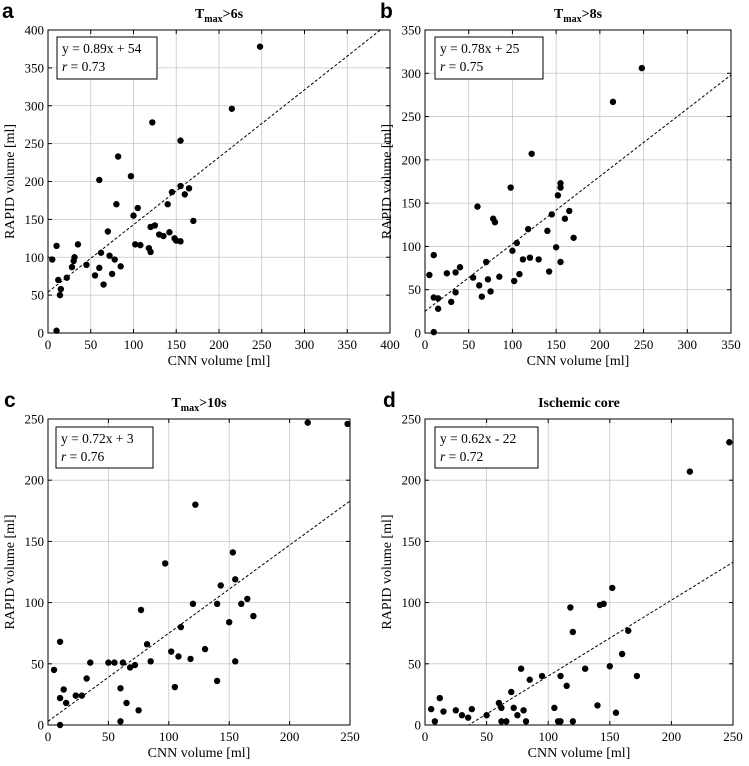 This screenshot has height=766, width=749. What do you see at coordinates (10, 400) in the screenshot?
I see `panel-label-c: c` at bounding box center [10, 400].